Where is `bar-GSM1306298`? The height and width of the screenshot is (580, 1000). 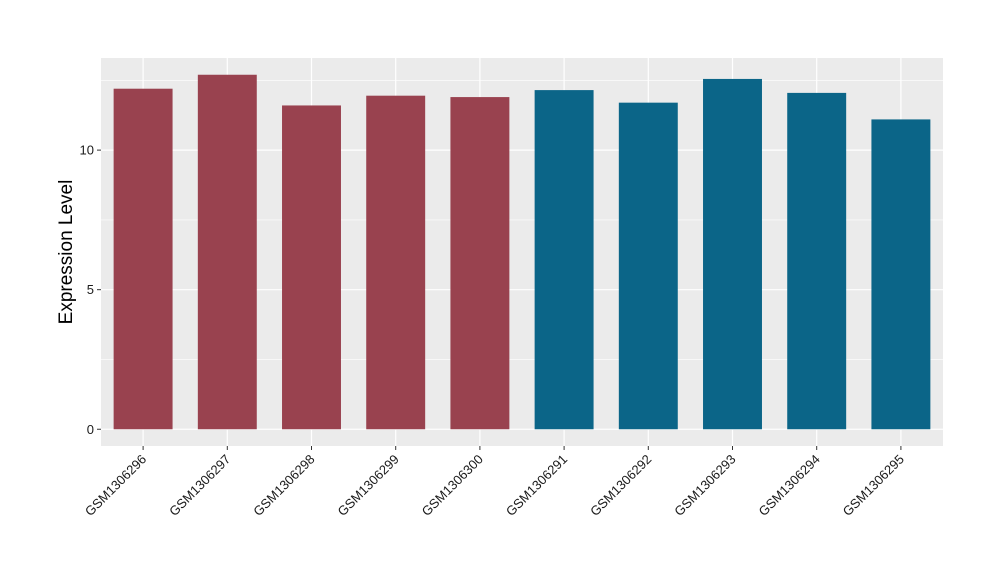
bar-GSM1306298 is located at coordinates (311, 267).